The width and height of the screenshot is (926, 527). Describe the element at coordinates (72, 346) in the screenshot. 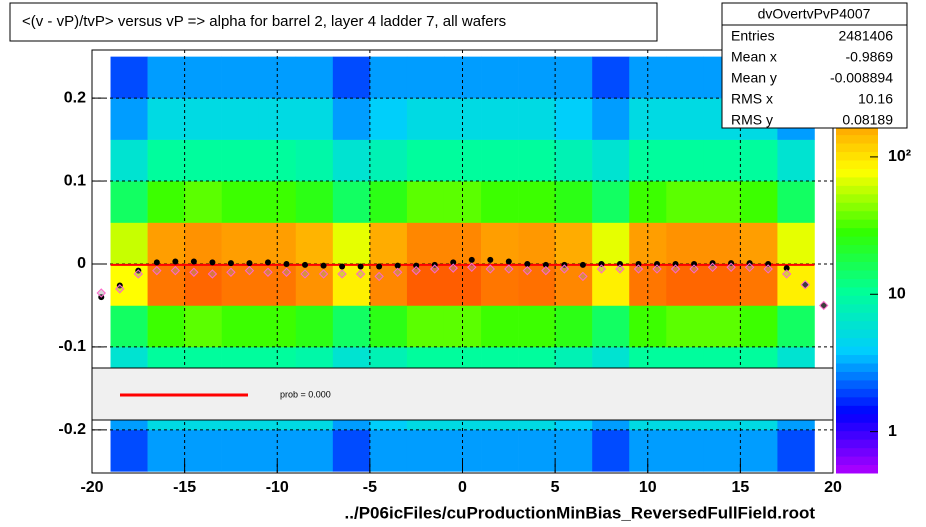

I see `y-tick-label: -0.1` at that location.